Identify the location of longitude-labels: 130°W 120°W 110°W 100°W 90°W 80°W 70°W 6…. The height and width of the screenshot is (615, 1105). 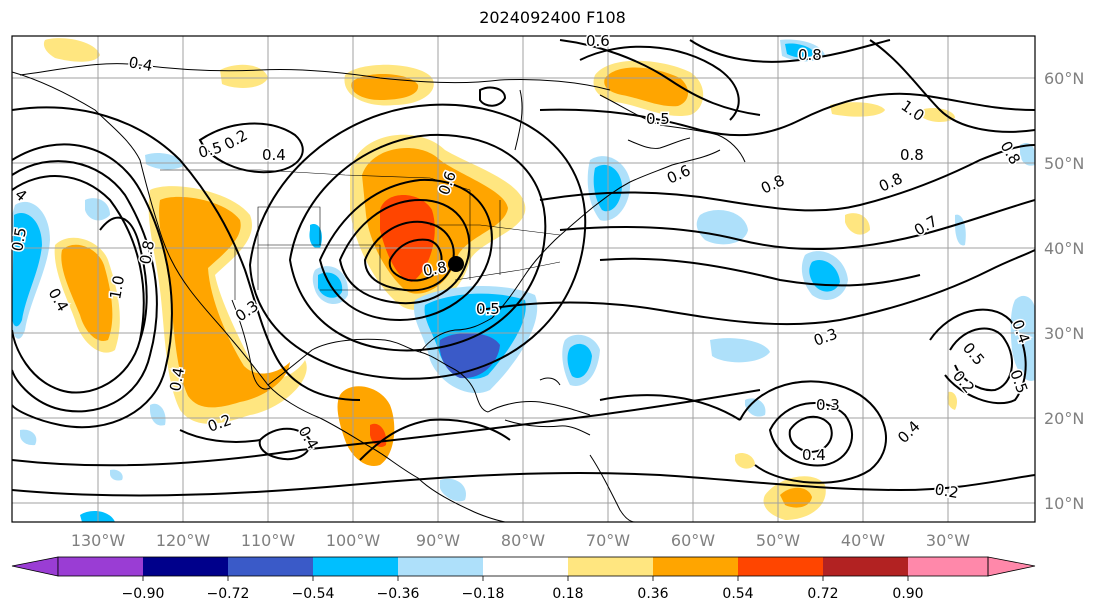
(520, 540).